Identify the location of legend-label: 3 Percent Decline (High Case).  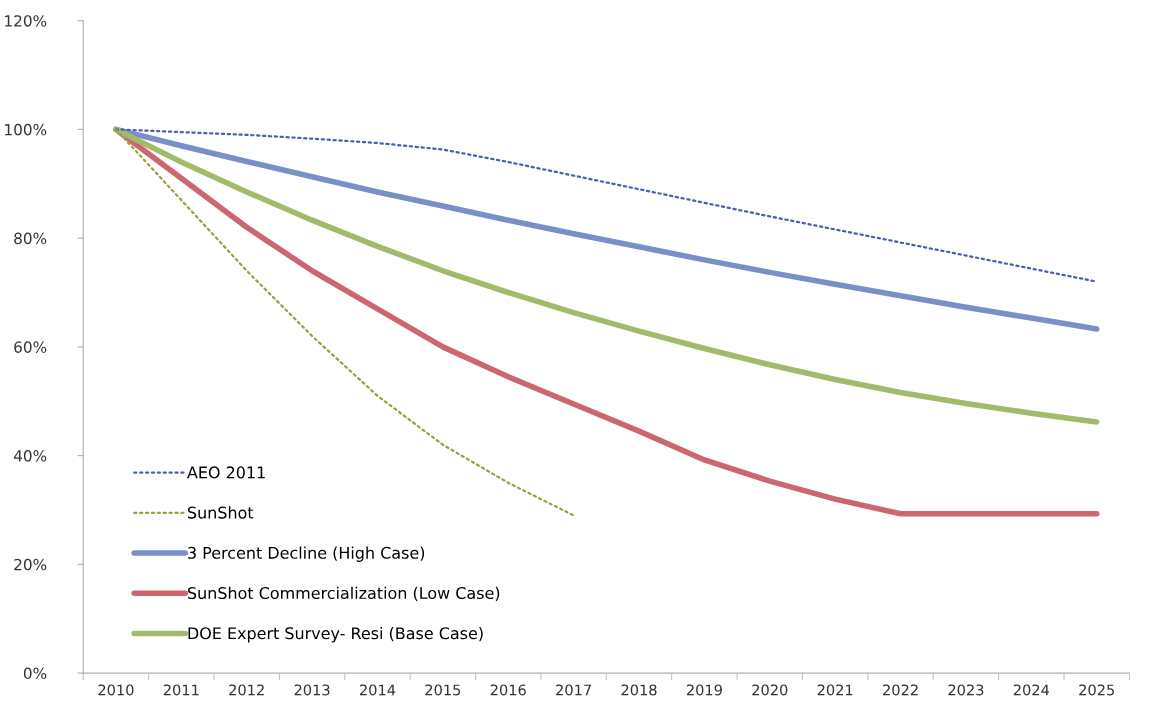
(306, 554).